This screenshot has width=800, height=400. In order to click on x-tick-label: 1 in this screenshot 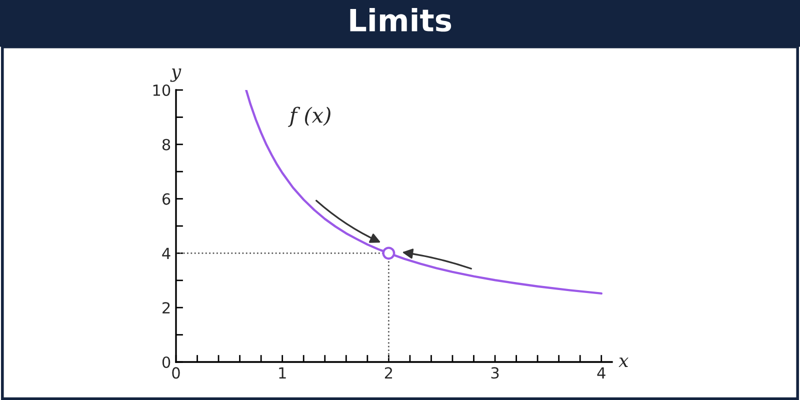, I will do `click(282, 372)`.